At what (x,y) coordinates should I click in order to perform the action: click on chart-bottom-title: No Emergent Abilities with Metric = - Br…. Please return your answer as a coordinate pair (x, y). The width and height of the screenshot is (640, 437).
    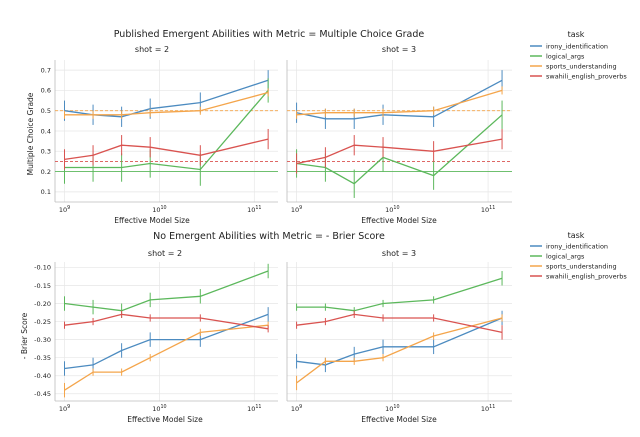
    Looking at the image, I should click on (269, 236).